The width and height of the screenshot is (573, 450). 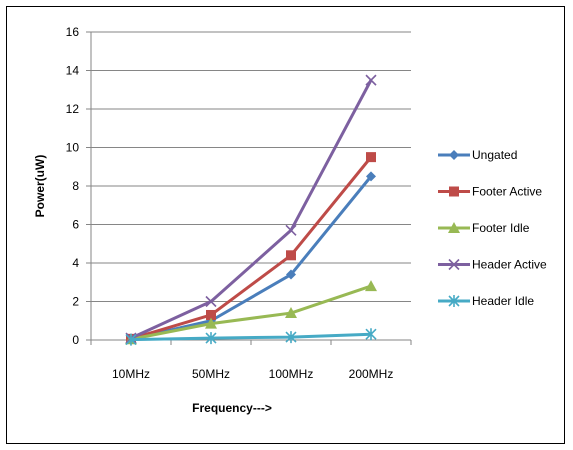 I want to click on data-point-footer-idle-100MHz, so click(x=291, y=313).